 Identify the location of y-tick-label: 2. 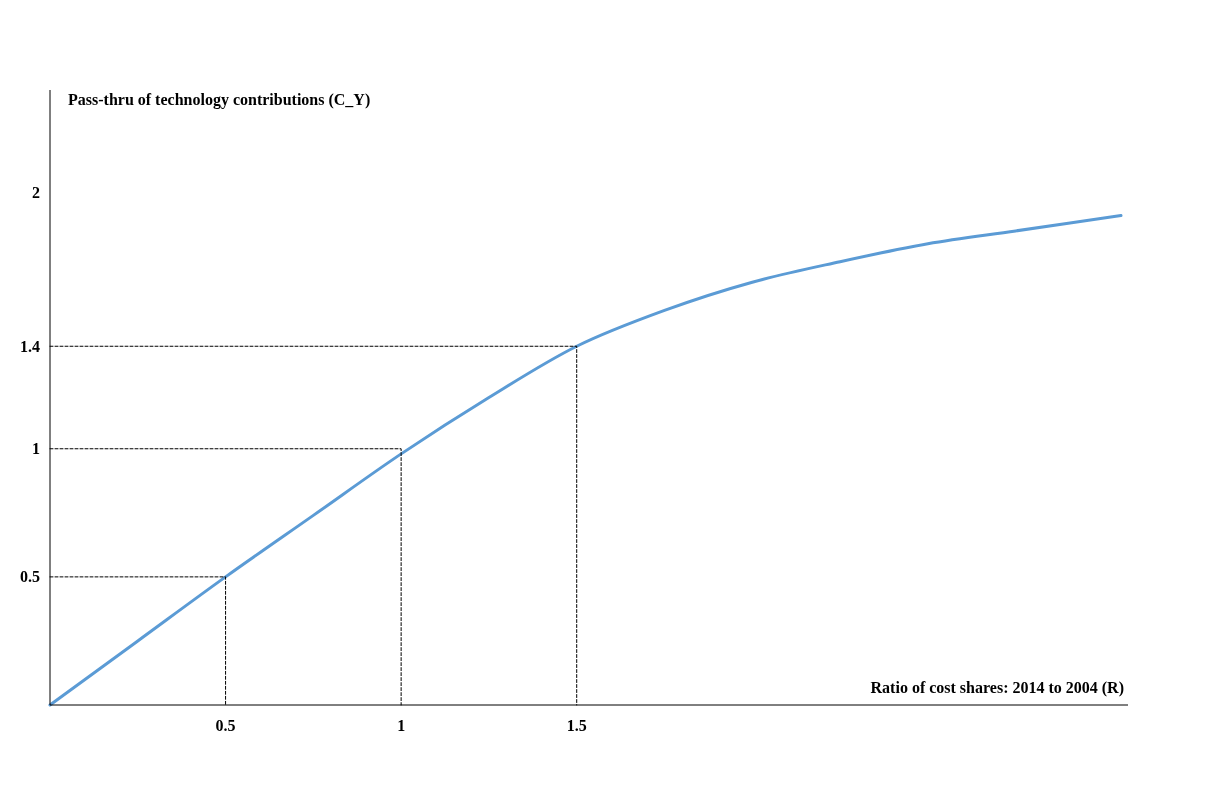
(36, 193).